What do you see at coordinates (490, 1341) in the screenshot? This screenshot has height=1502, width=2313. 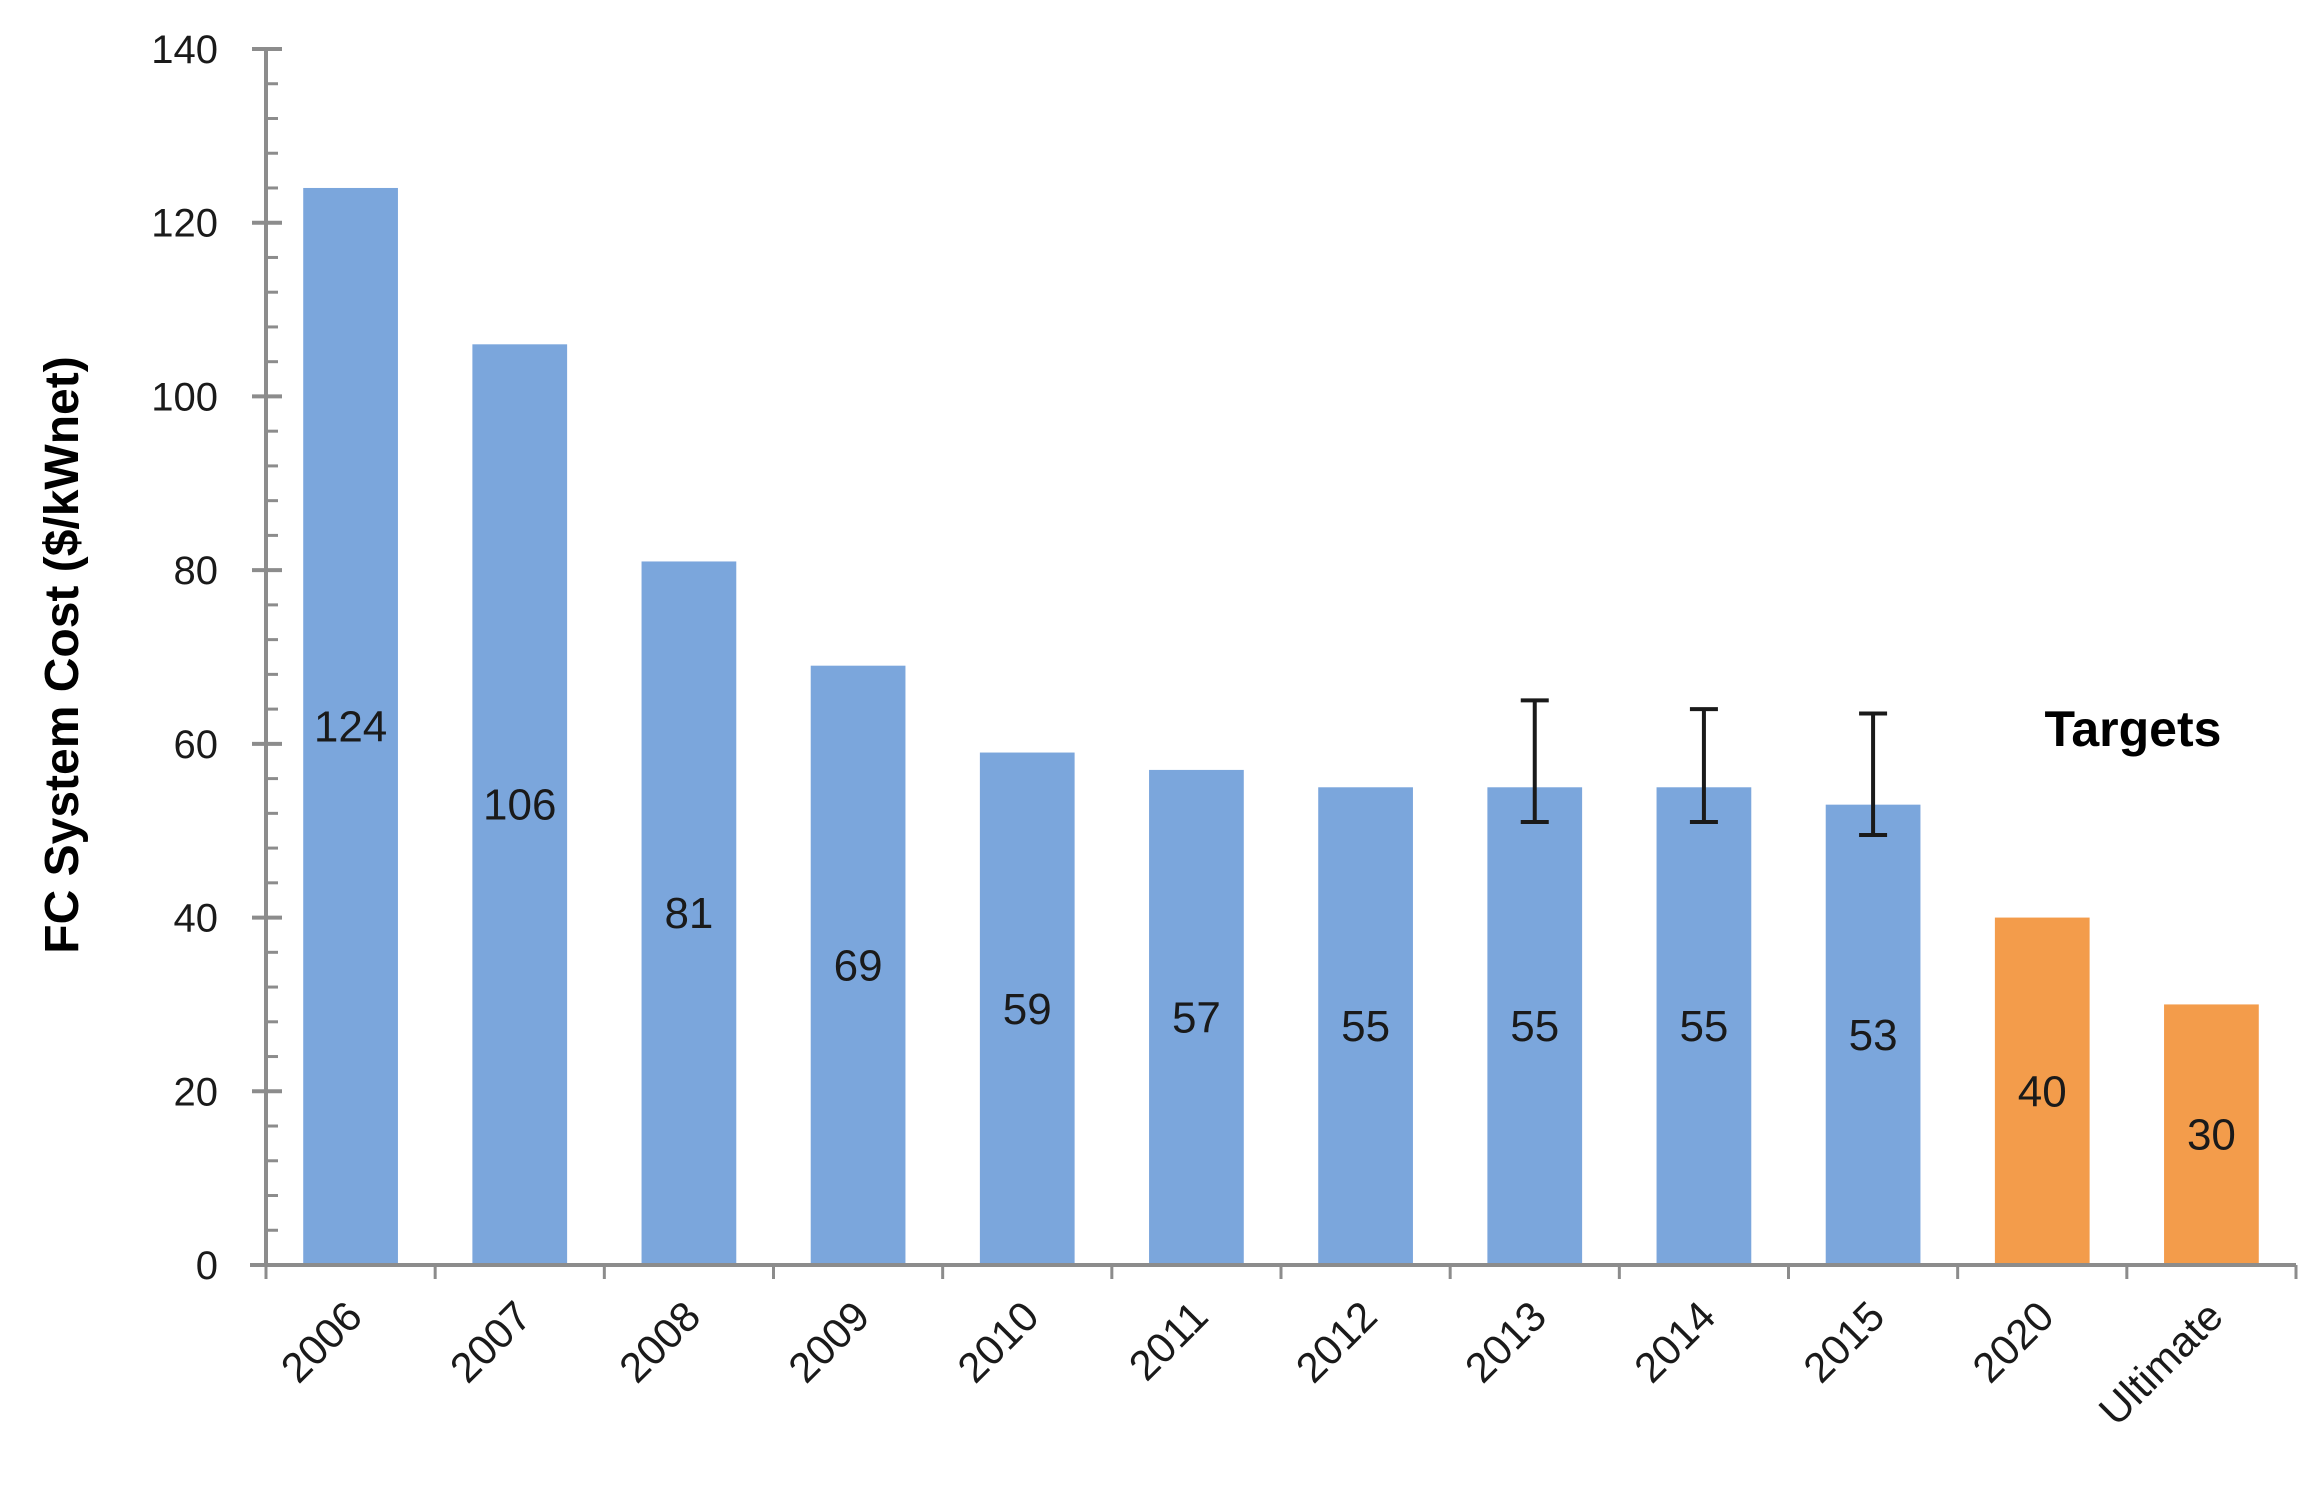 I see `x-tick-label: 2007` at bounding box center [490, 1341].